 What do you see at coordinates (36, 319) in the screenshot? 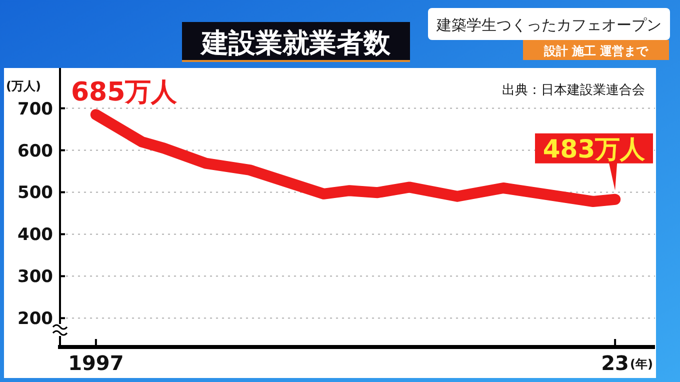
I see `y-tick-label: 200` at bounding box center [36, 319].